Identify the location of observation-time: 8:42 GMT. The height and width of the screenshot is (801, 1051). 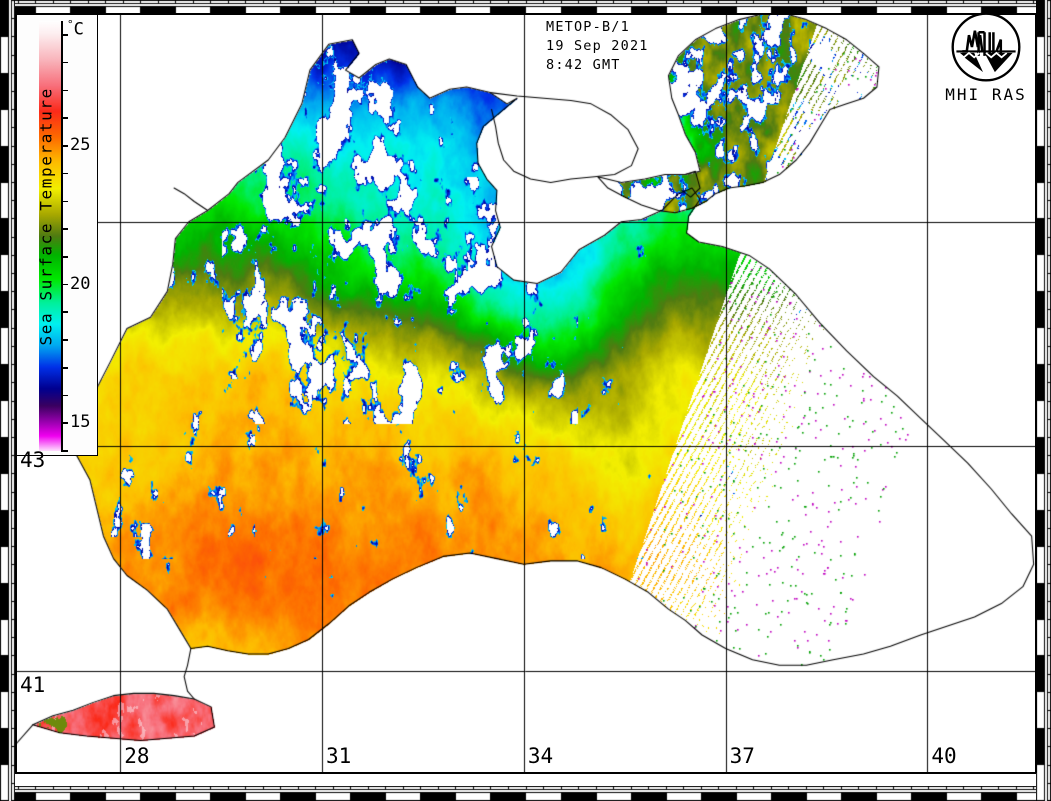
(583, 65).